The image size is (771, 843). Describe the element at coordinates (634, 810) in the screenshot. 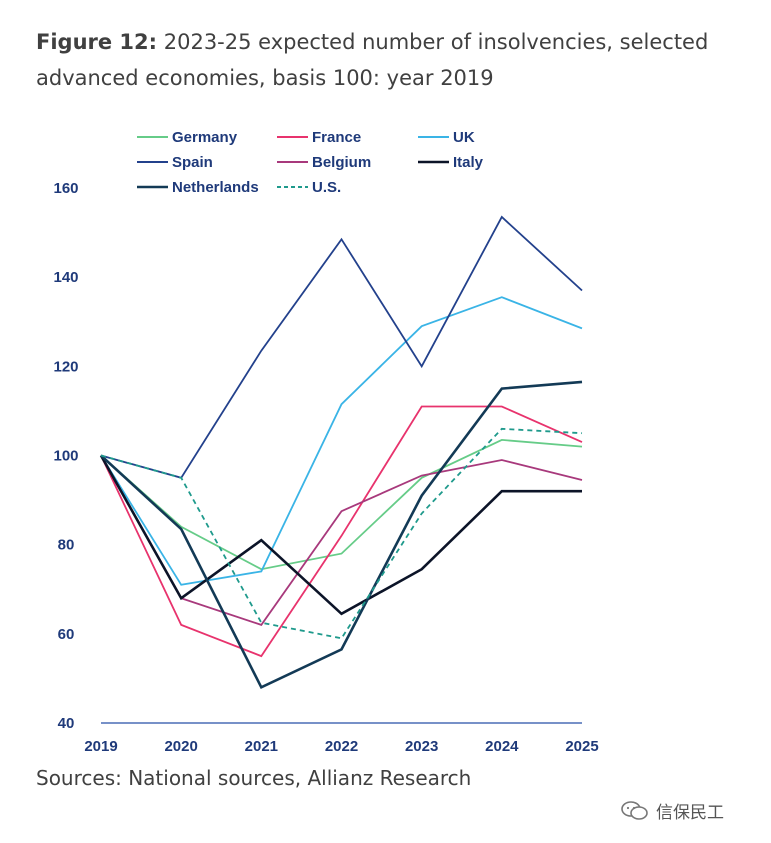

I see `wechat-icon` at that location.